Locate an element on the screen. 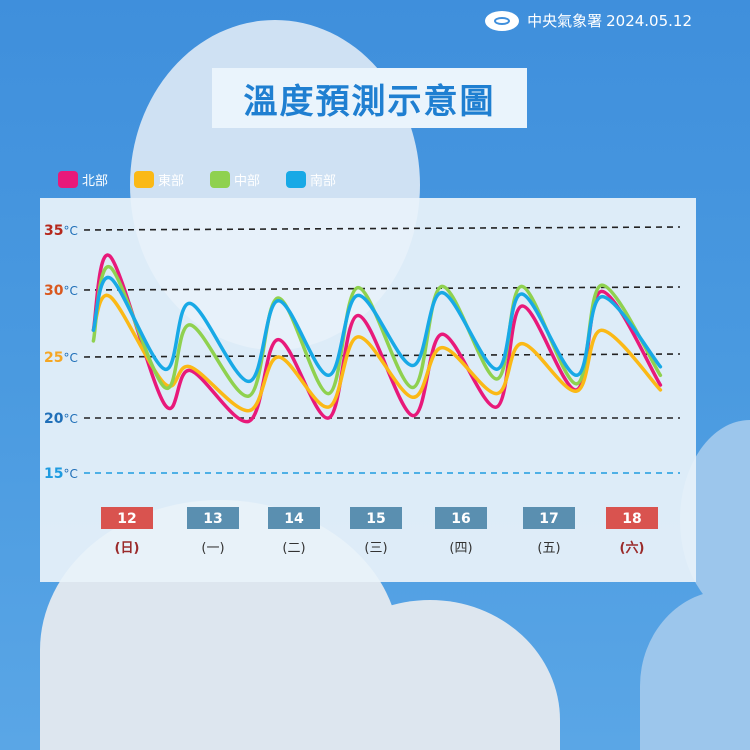 The width and height of the screenshot is (750, 750). date-label: 14 is located at coordinates (294, 519).